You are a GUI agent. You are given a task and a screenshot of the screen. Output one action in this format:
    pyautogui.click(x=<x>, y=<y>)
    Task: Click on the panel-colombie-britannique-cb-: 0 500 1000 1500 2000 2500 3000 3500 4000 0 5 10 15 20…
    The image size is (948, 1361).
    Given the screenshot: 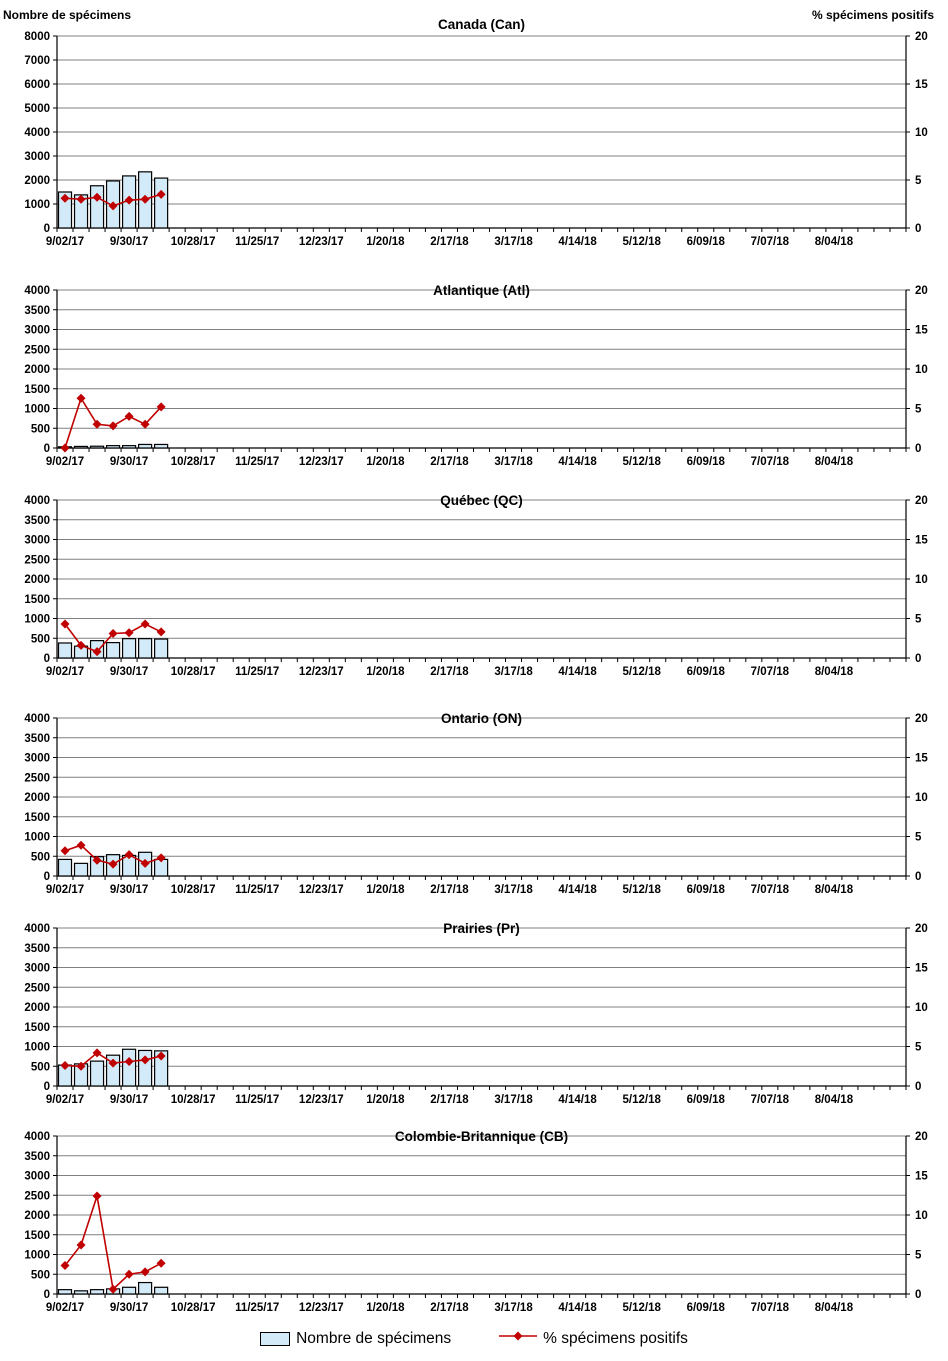 What is the action you would take?
    pyautogui.click(x=476, y=1221)
    